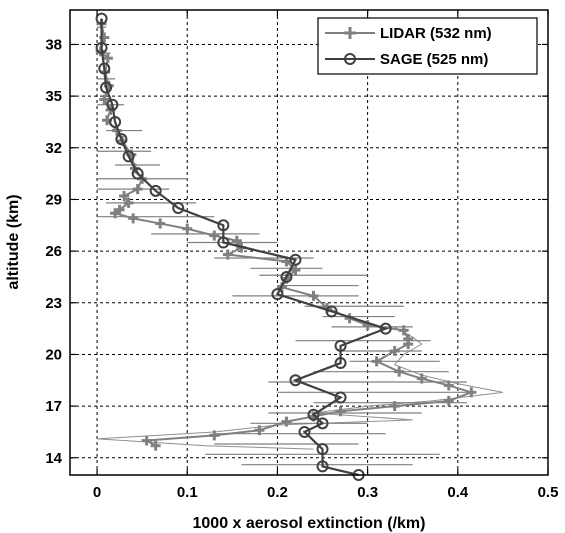 The image size is (565, 533). What do you see at coordinates (187, 492) in the screenshot?
I see `x-tick-label: 0.1` at bounding box center [187, 492].